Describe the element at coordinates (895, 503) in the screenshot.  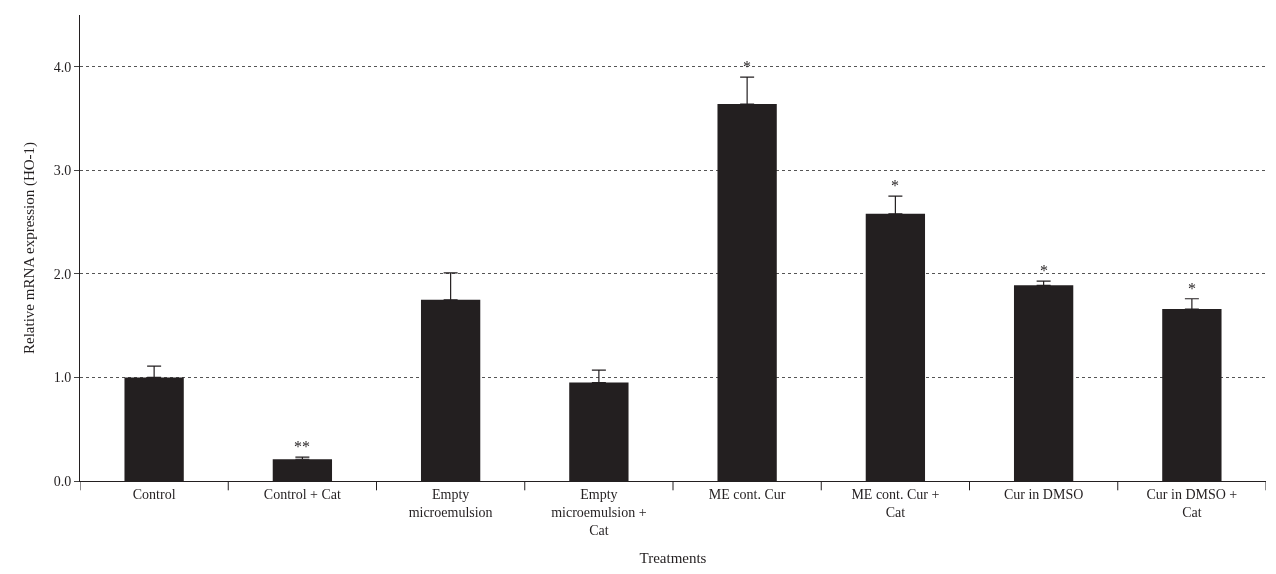
I see `x-tick-label: ME cont. Cur + Cat` at that location.